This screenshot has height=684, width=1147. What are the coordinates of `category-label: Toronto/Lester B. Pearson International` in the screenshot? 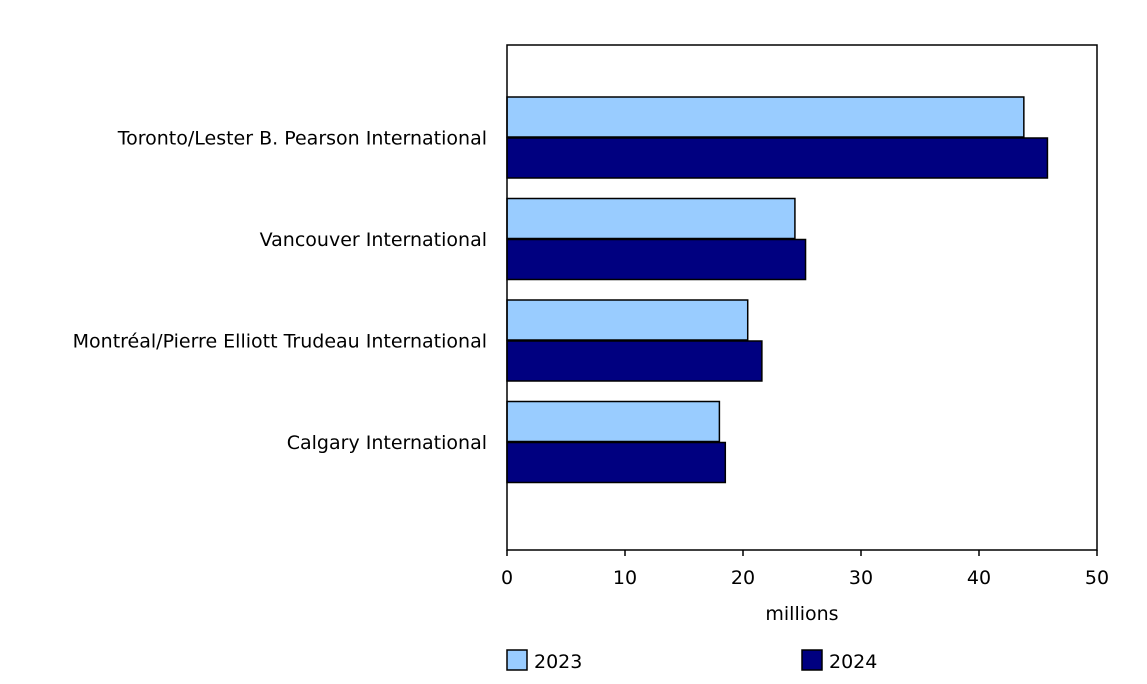 It's located at (302, 139).